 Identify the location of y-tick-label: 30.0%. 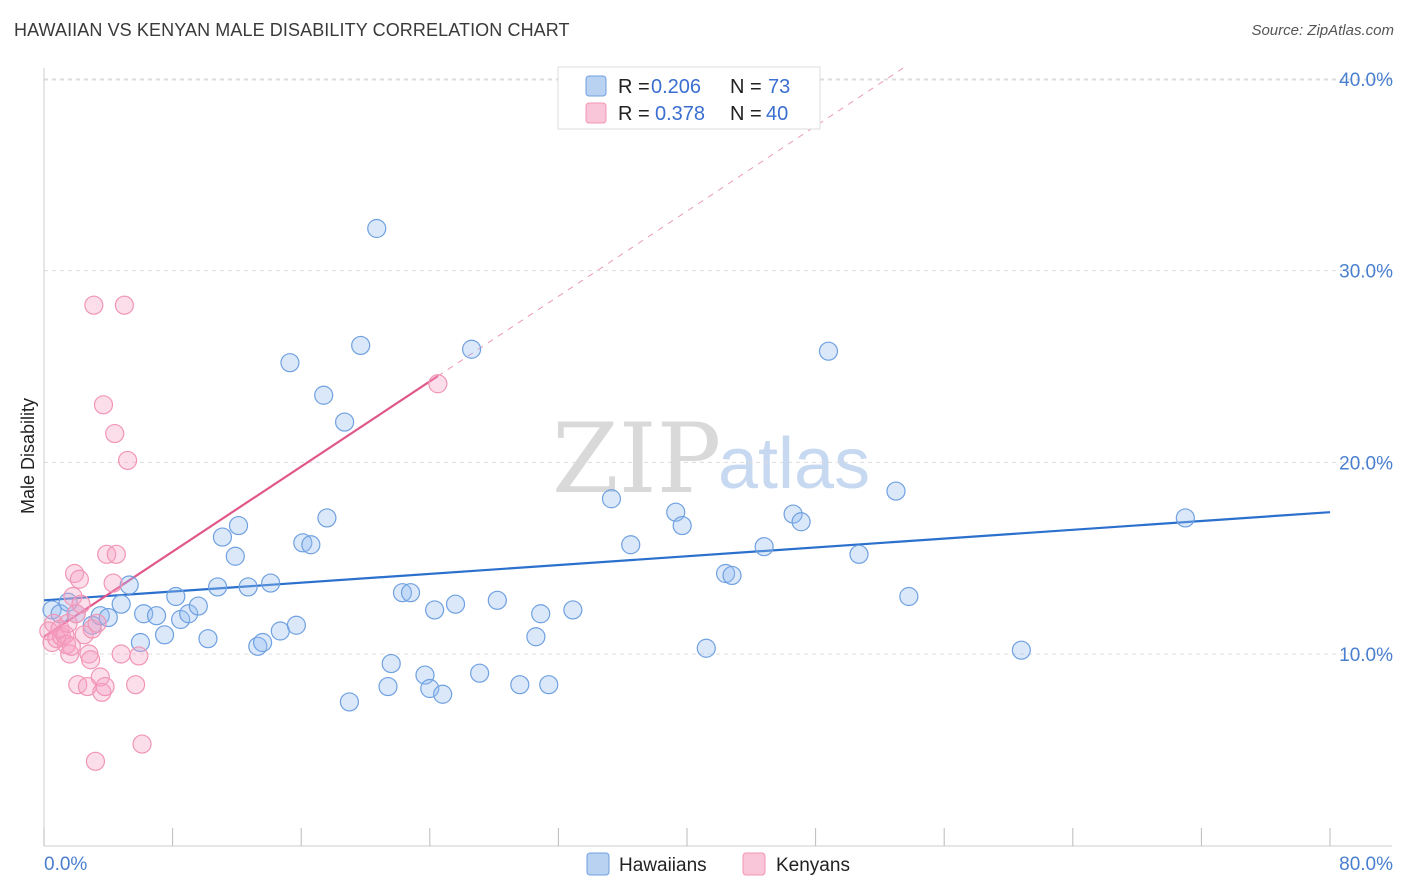
(1366, 272).